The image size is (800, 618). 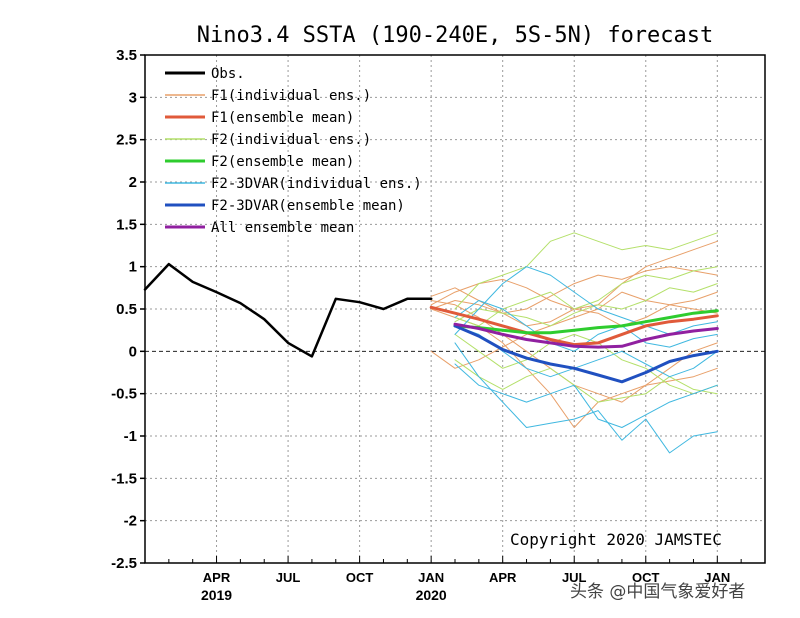 I want to click on y-tick-label: -2.5, so click(x=124, y=563).